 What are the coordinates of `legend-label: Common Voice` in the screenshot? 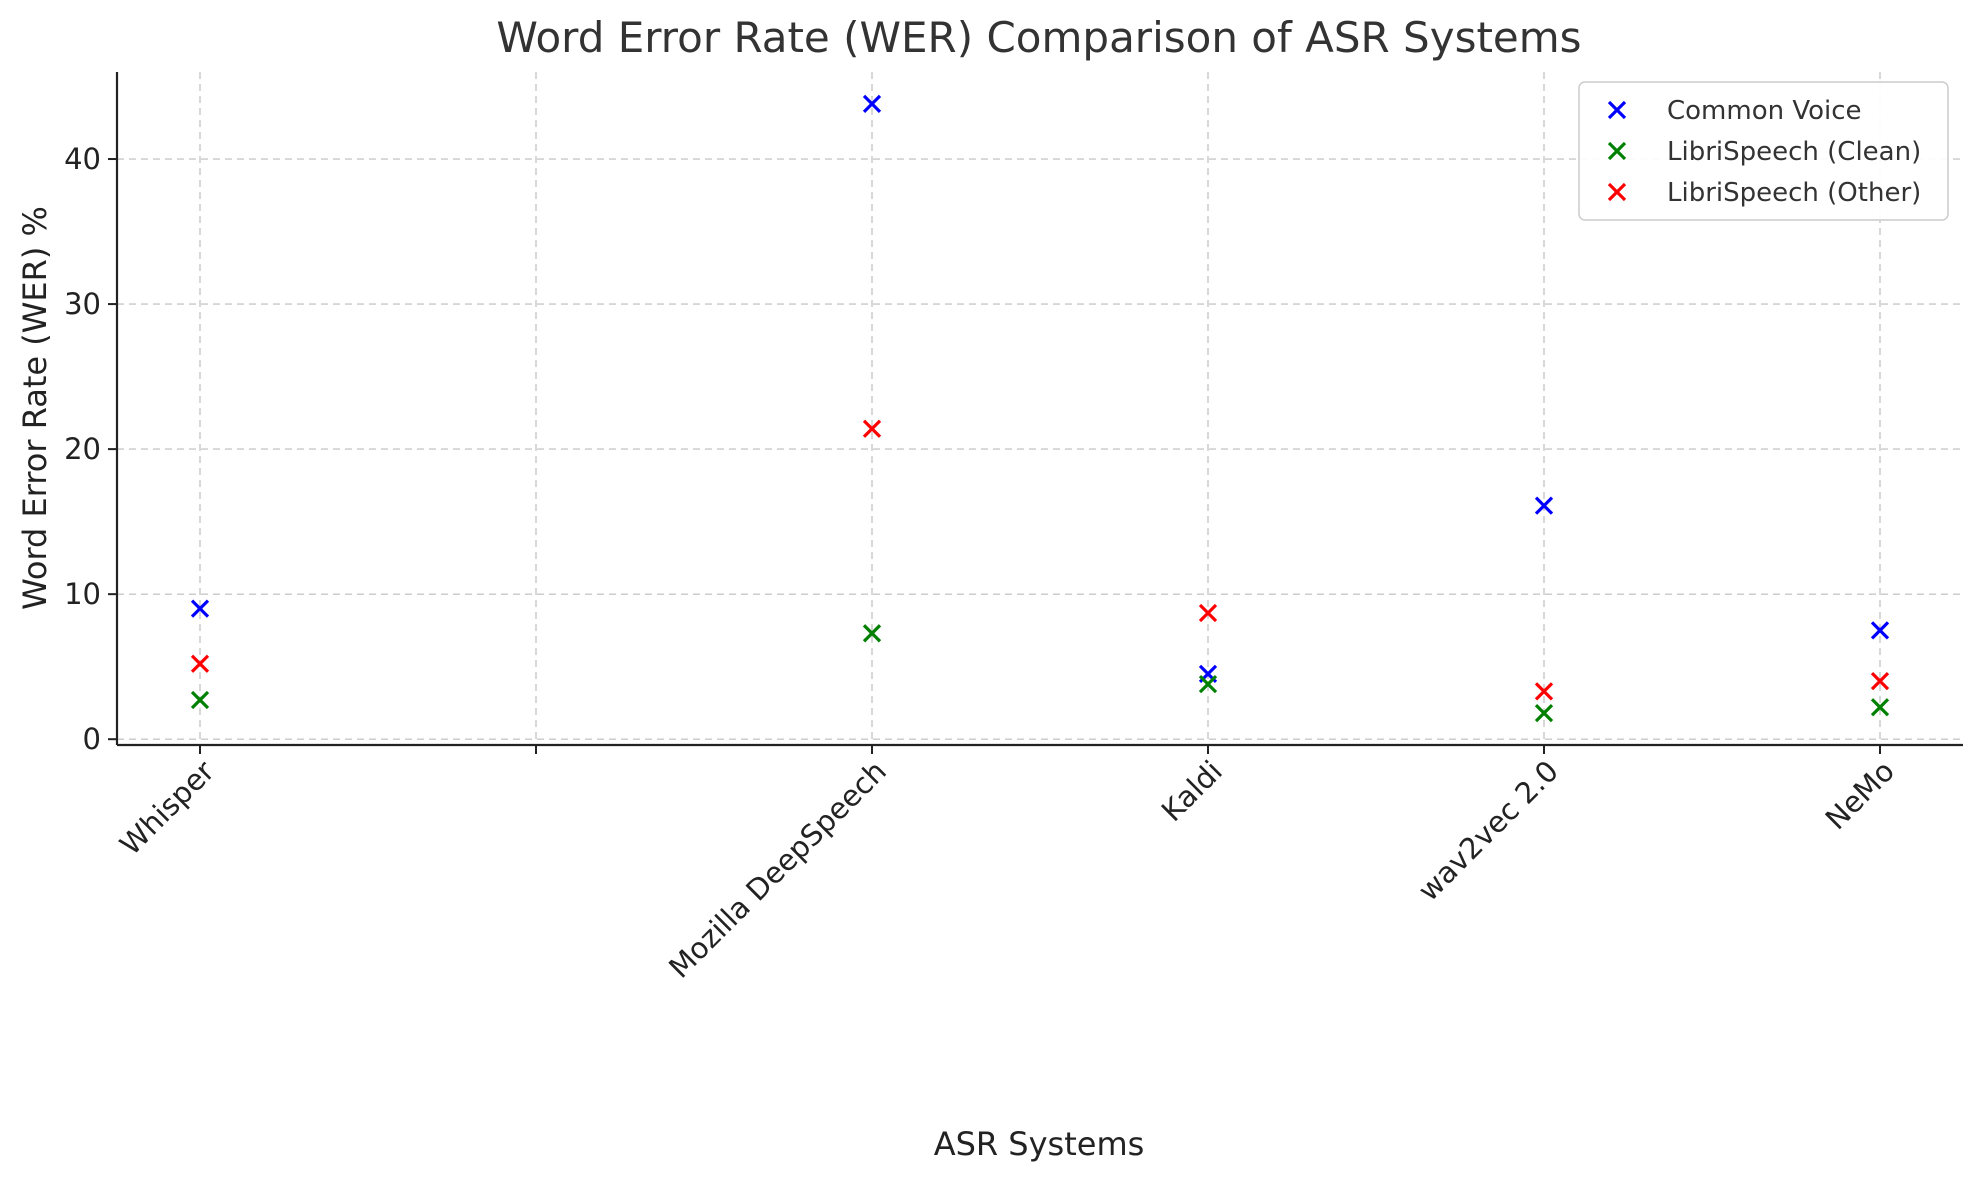 It's located at (1764, 111).